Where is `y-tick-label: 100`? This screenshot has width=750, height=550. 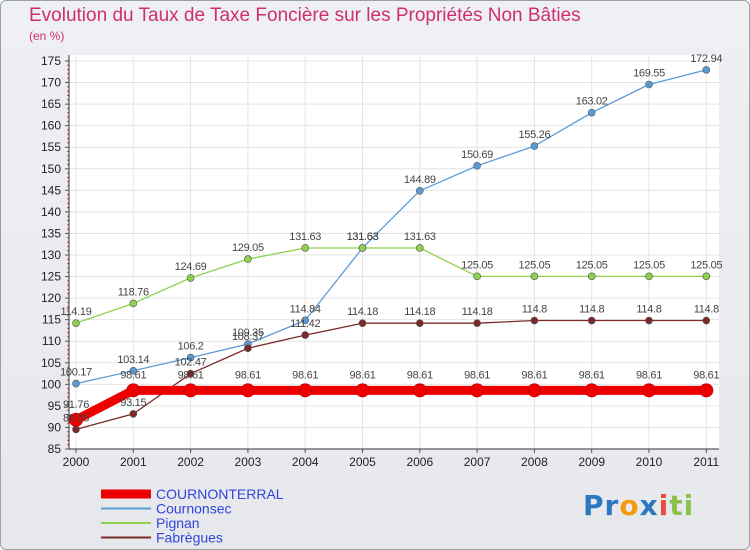
y-tick-label: 100 is located at coordinates (51, 384).